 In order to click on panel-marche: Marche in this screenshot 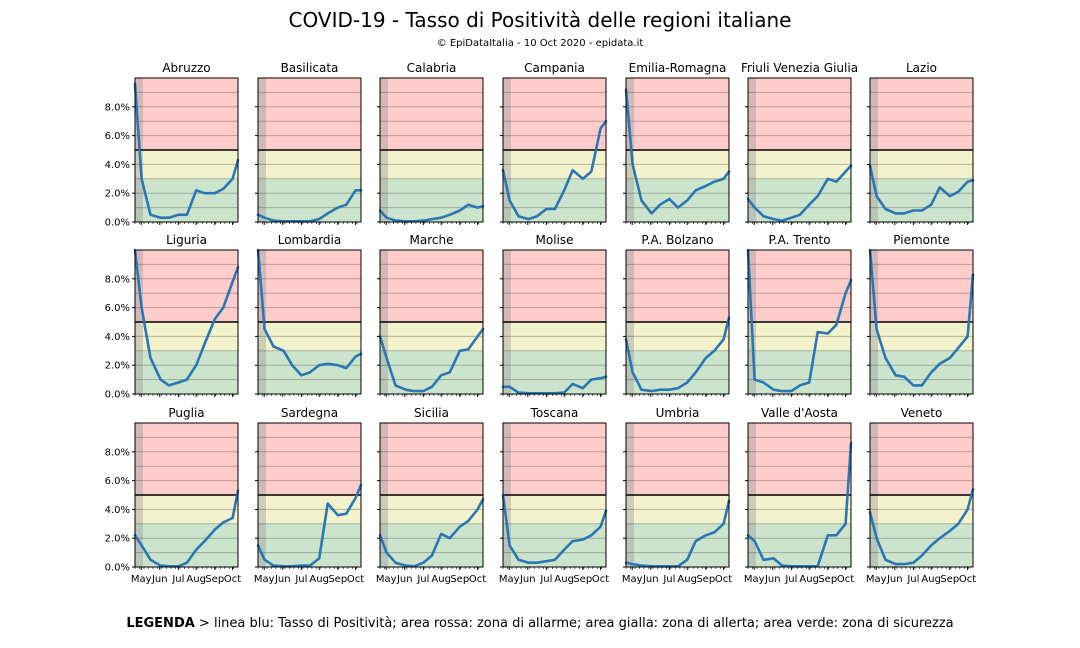, I will do `click(431, 315)`.